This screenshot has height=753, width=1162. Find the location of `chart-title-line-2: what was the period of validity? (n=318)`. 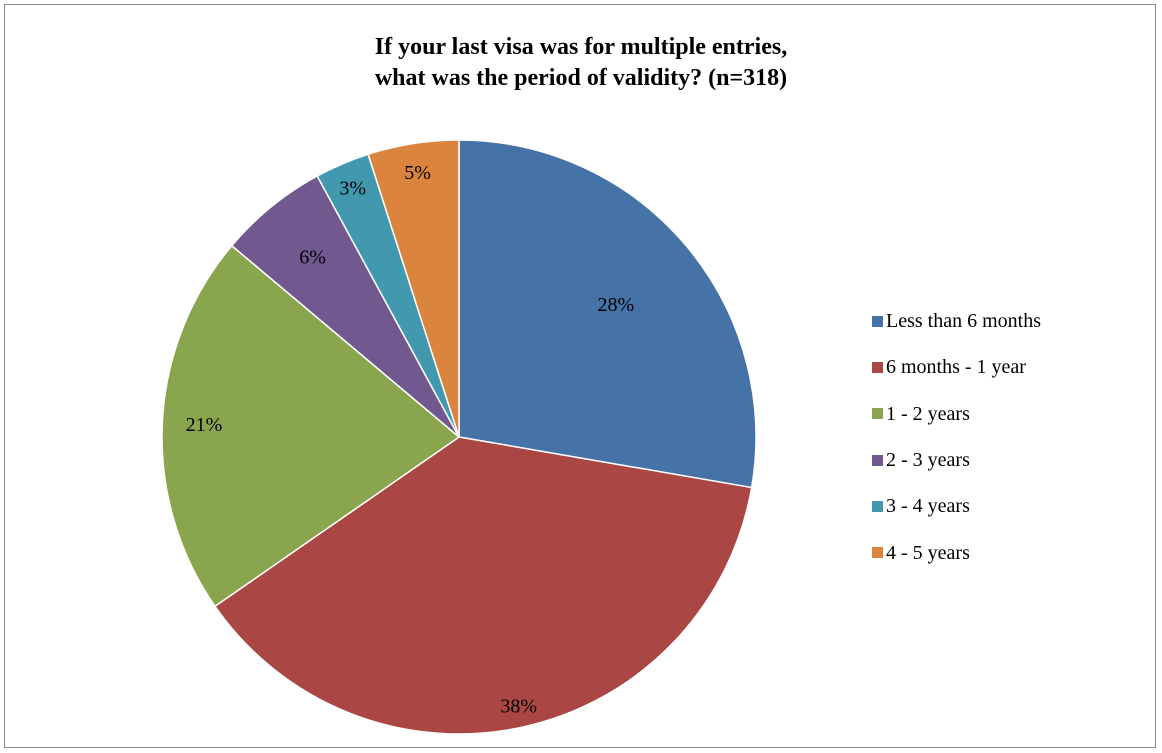

chart-title-line-2: what was the period of validity? (n=318) is located at coordinates (581, 78).